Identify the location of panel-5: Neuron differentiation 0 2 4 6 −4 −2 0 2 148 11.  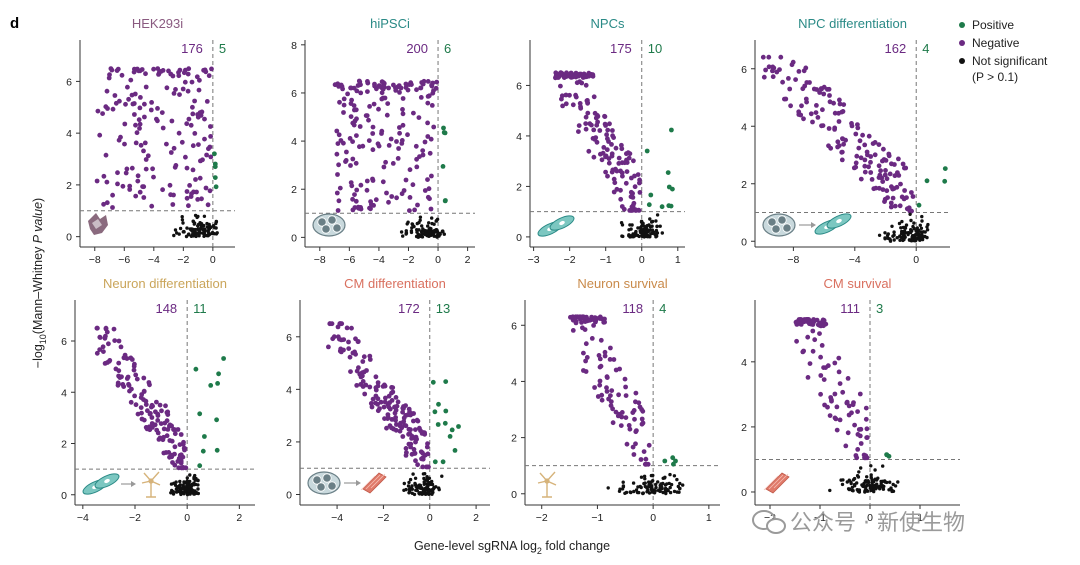
(158, 400).